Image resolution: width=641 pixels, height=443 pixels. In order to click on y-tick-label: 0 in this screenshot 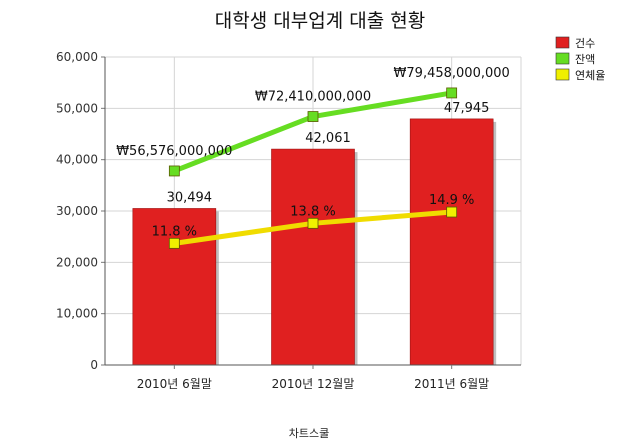, I will do `click(94, 365)`.